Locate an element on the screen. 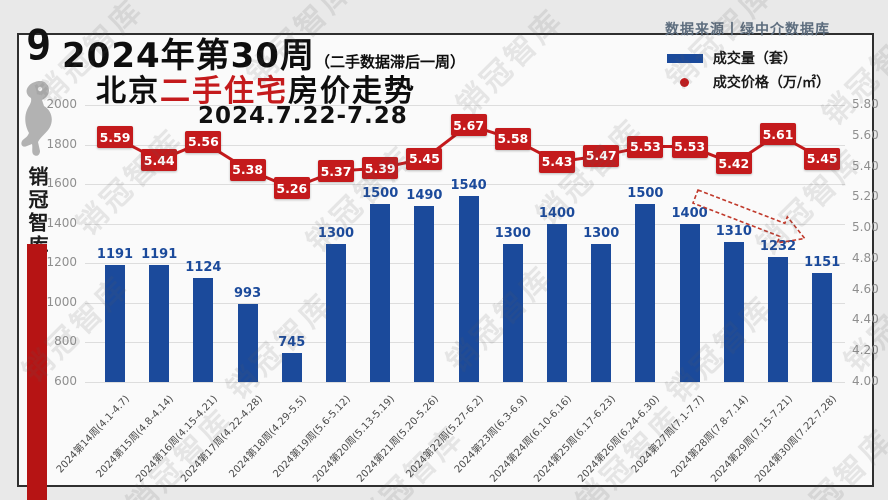 The image size is (888, 500). data-source: 数据来源丨绿中介数据库 is located at coordinates (747, 30).